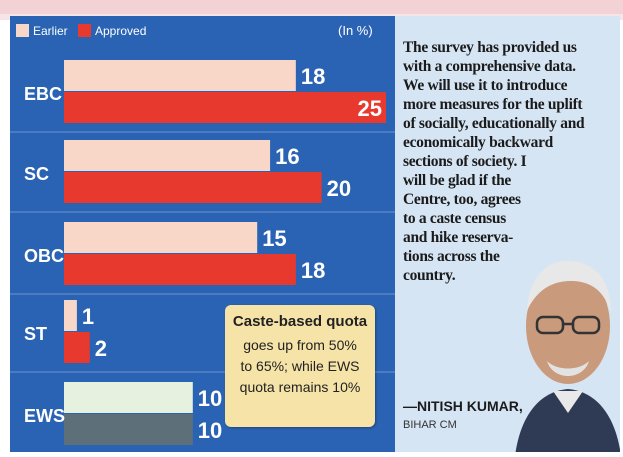 The height and width of the screenshot is (457, 623). What do you see at coordinates (44, 416) in the screenshot?
I see `category-label: EWS` at bounding box center [44, 416].